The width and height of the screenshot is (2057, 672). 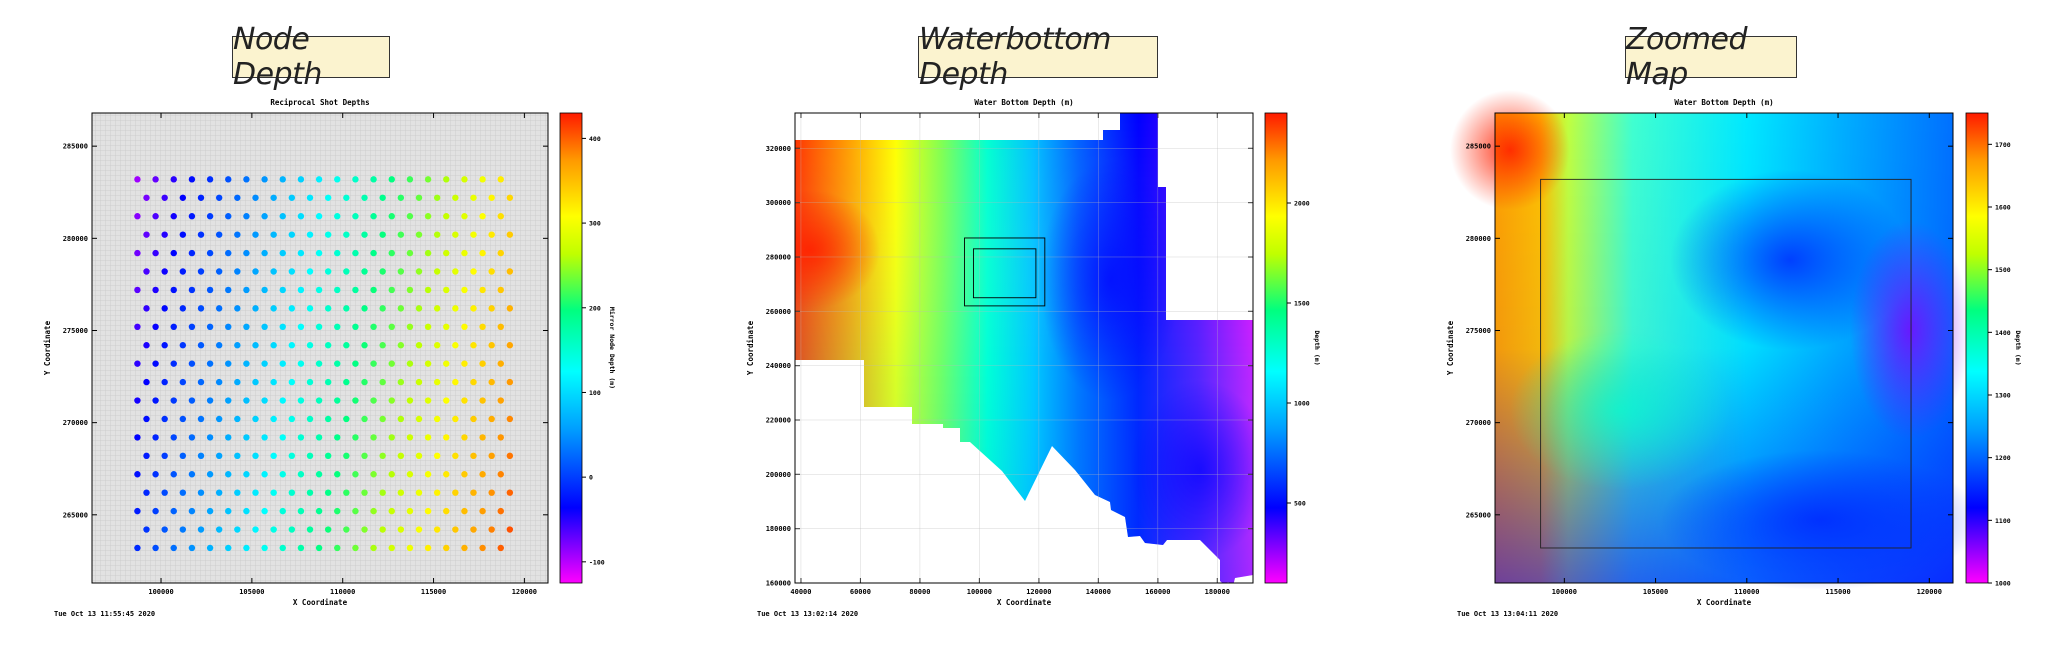 I want to click on shallow-region, so click(x=837, y=250).